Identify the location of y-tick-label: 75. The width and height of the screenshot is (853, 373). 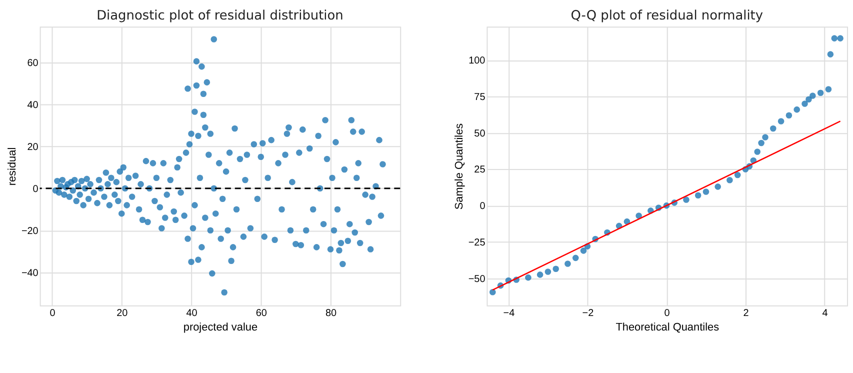
(480, 97).